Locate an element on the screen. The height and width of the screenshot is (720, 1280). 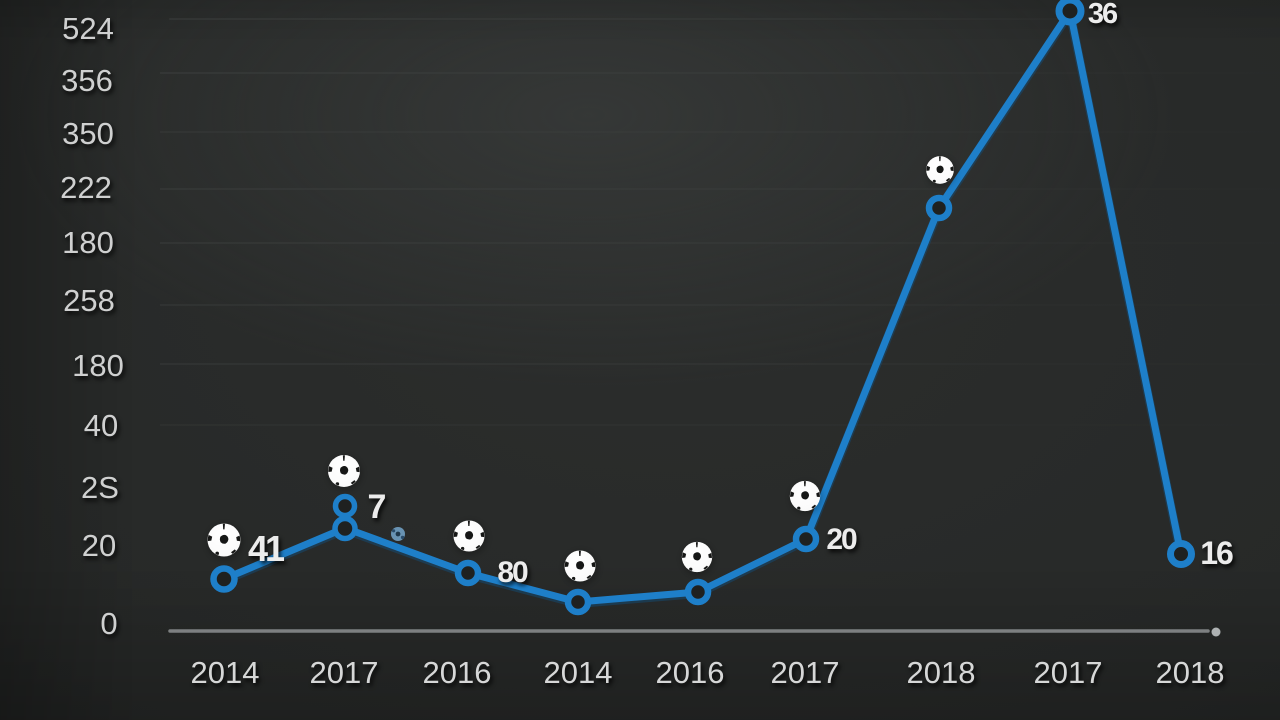
svg-text: 0 is located at coordinates (108, 623).